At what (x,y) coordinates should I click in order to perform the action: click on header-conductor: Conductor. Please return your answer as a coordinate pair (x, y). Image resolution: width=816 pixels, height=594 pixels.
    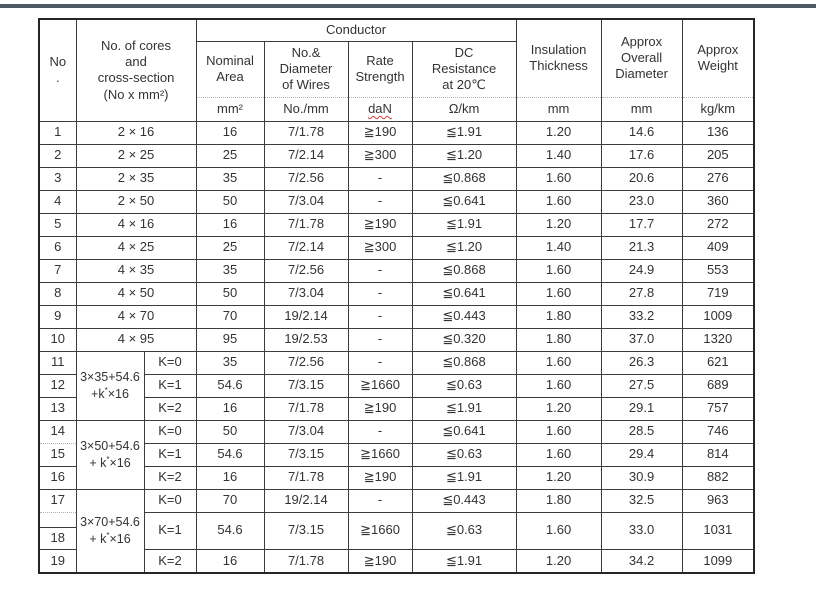
    Looking at the image, I should click on (356, 30).